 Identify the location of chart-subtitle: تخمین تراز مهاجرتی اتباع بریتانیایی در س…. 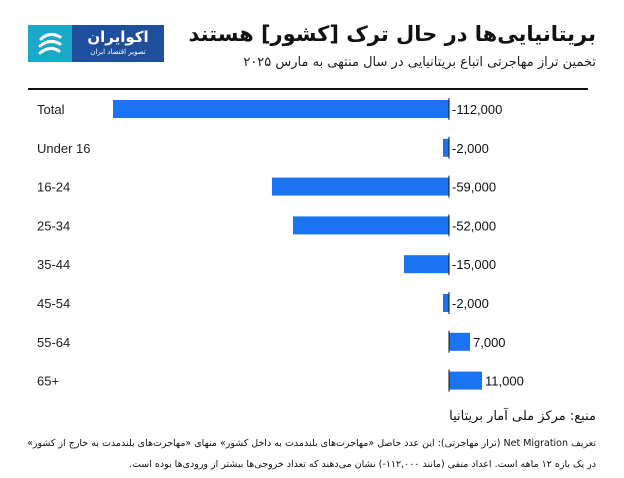
(419, 62).